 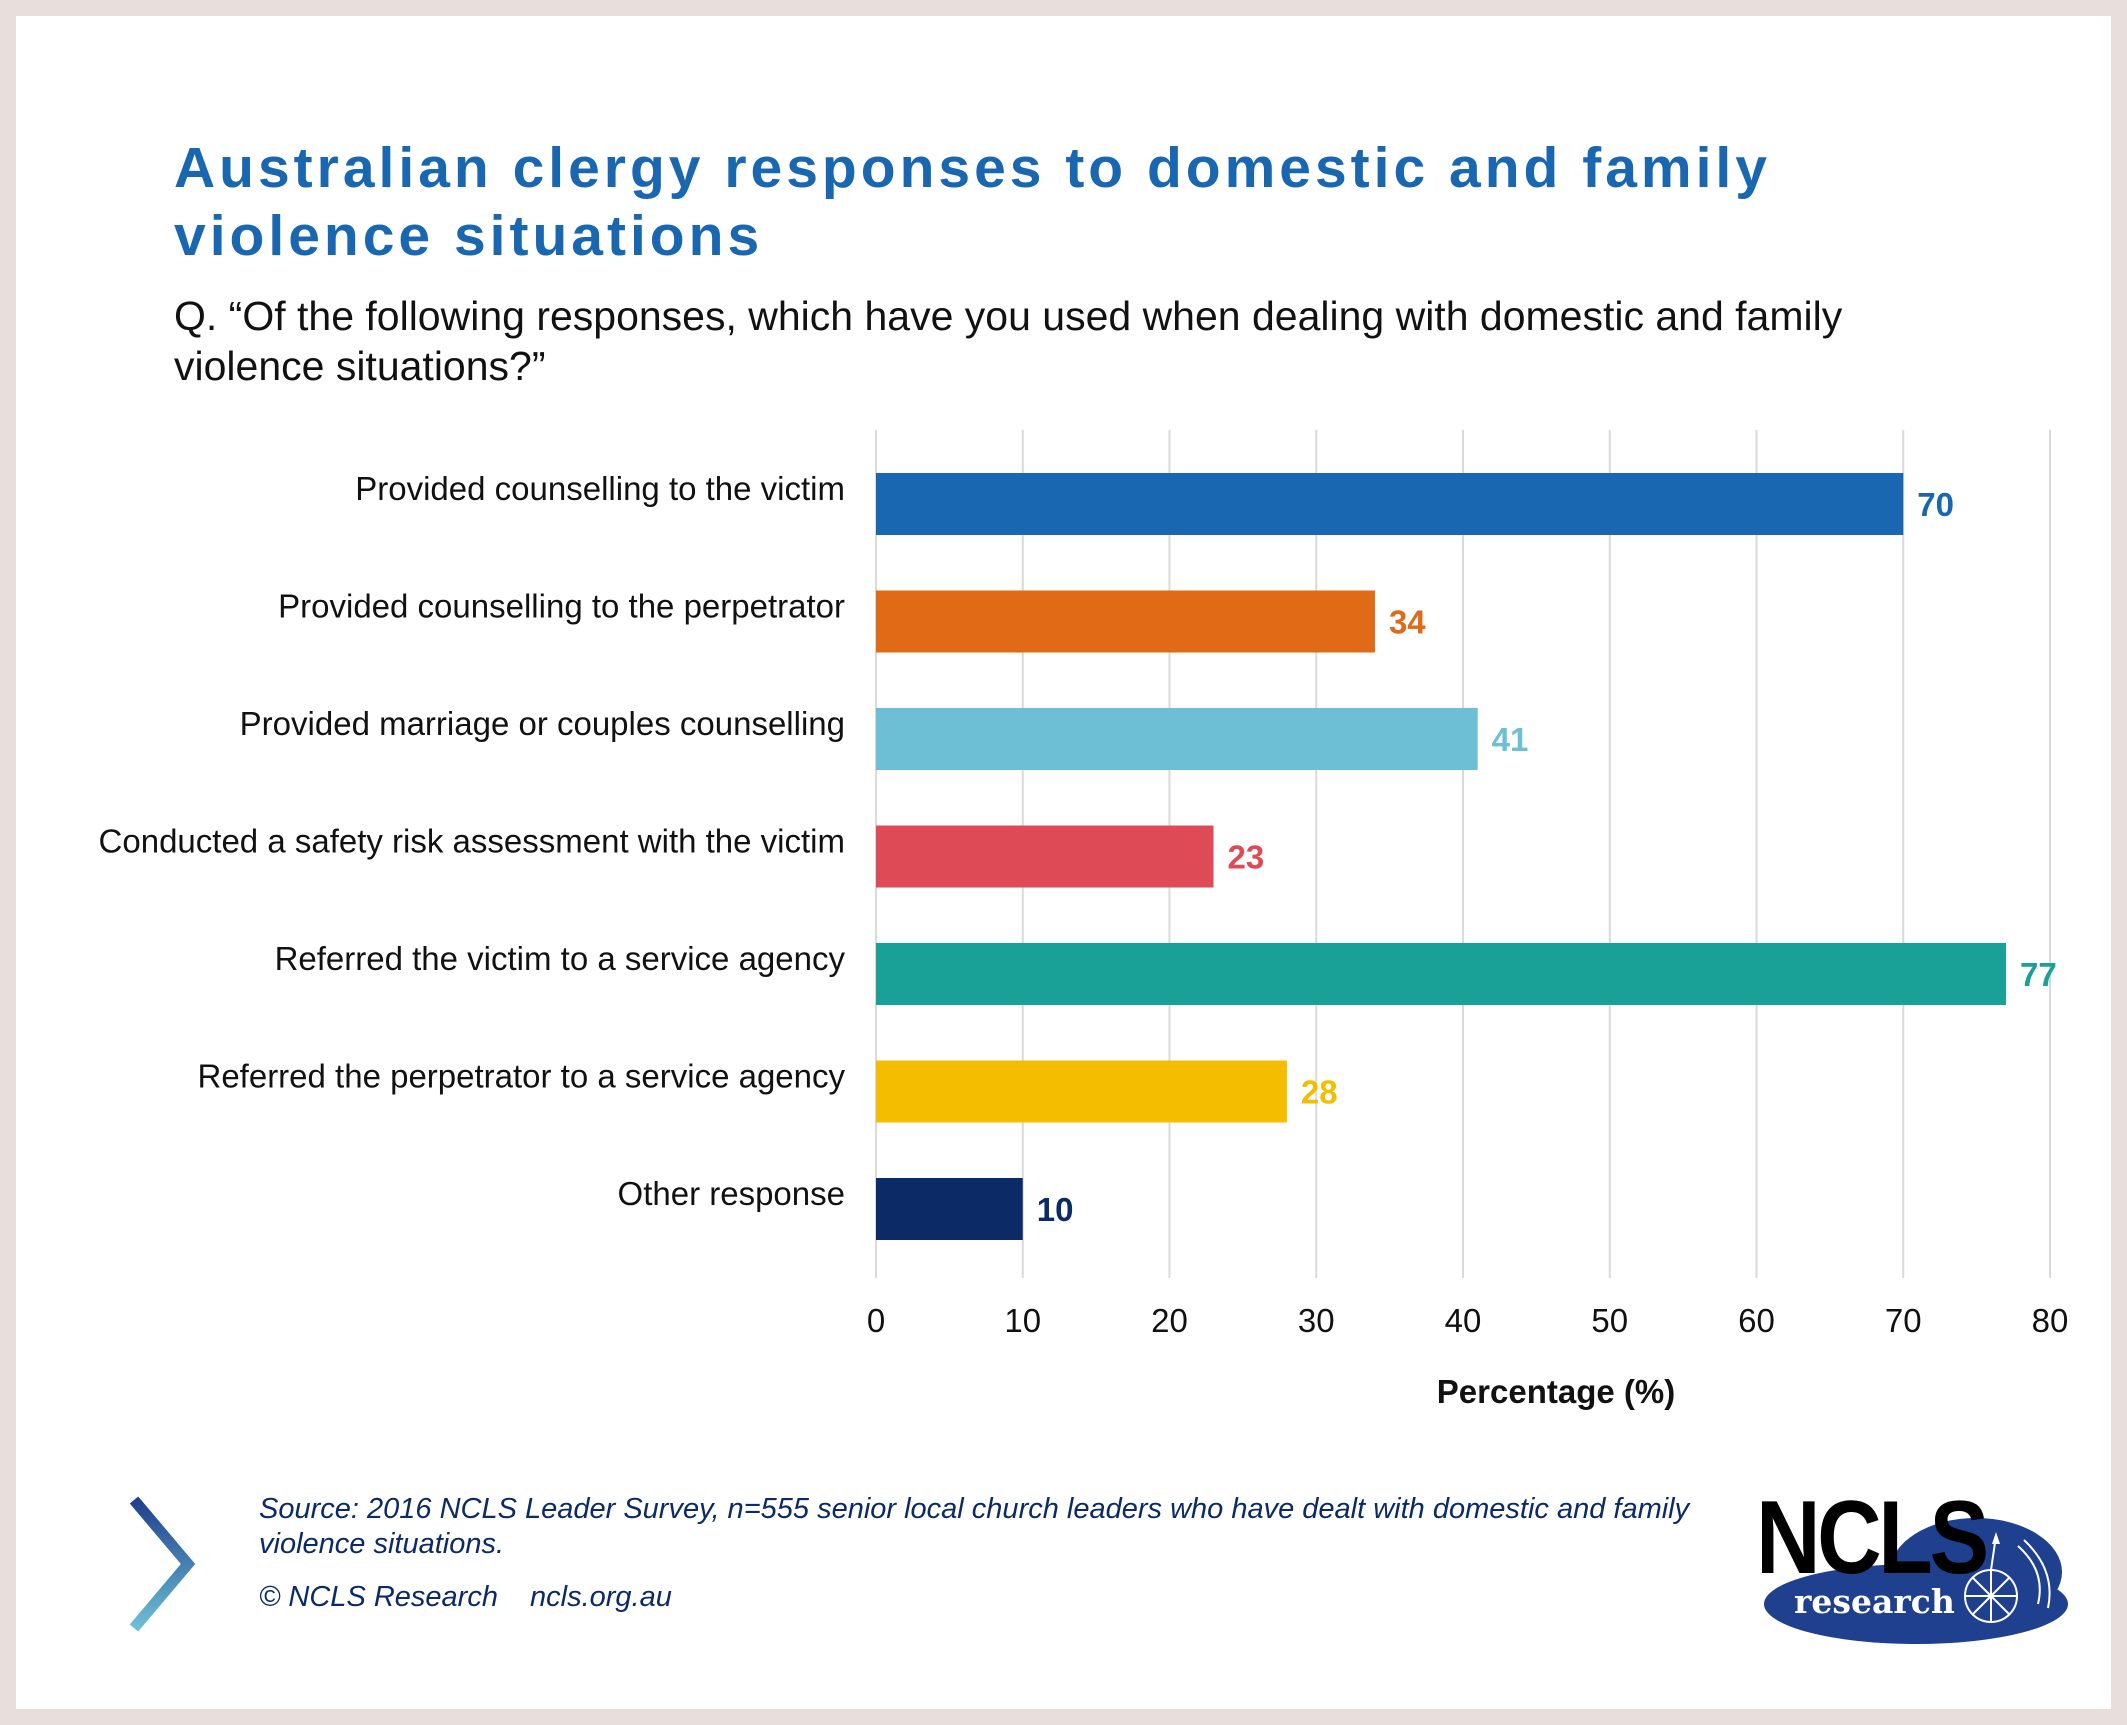 What do you see at coordinates (1935, 504) in the screenshot?
I see `data-label: 70` at bounding box center [1935, 504].